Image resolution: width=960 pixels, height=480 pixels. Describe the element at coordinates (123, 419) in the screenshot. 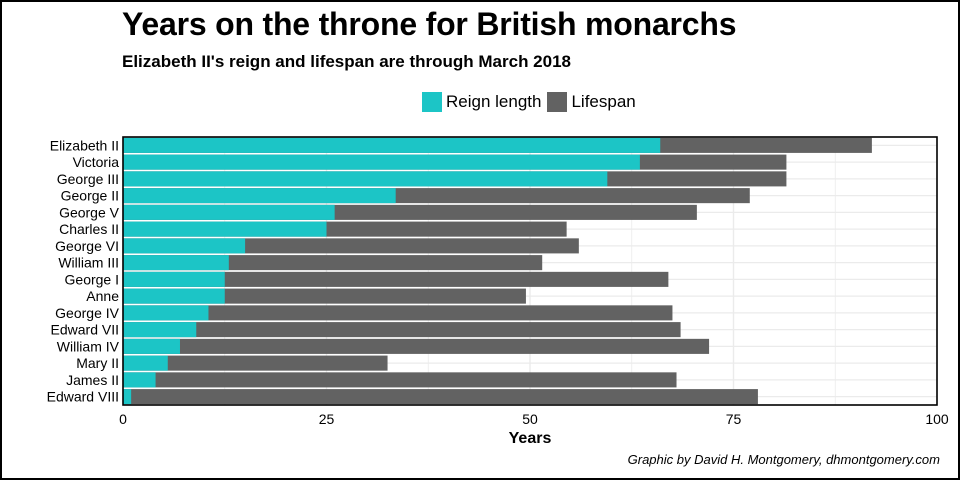

I see `x-tick-label: 0` at that location.